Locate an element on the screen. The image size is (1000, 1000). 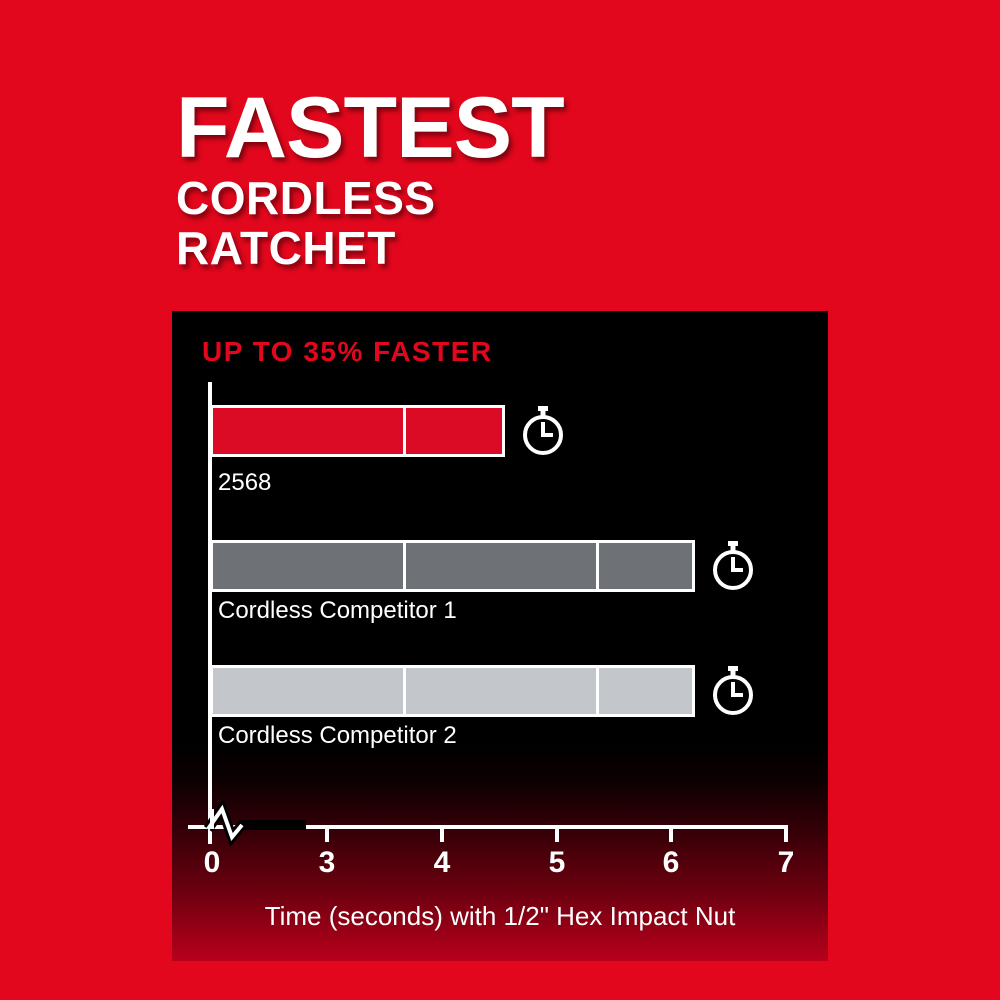
x-tick-label: 7 is located at coordinates (786, 862).